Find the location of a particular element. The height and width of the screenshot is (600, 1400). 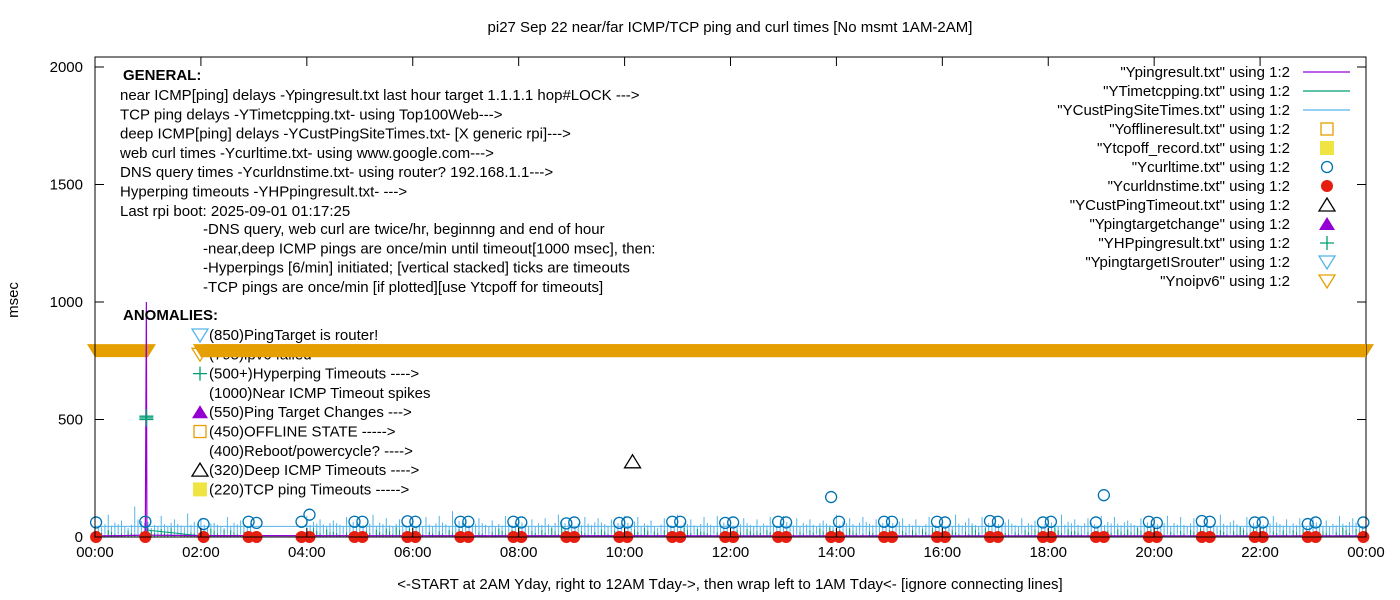

tcpping-connector is located at coordinates (173, 533).